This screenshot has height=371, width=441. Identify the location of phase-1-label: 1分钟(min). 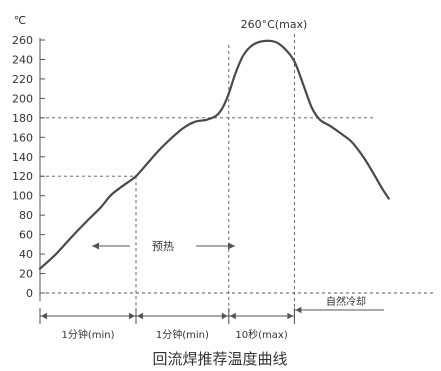
(87, 334).